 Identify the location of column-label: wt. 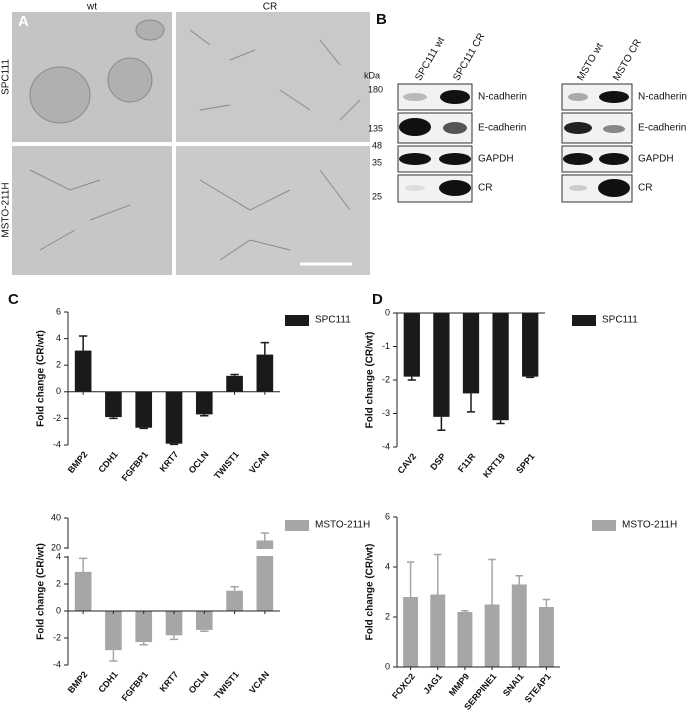
(91, 7).